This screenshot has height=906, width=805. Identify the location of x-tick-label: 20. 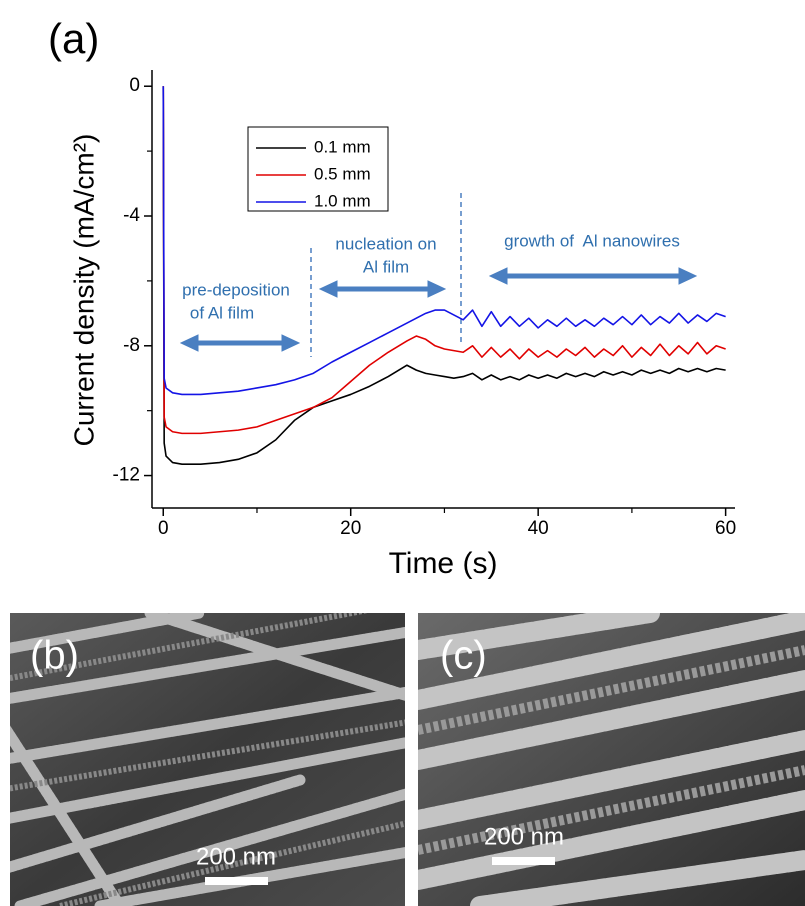
(350, 528).